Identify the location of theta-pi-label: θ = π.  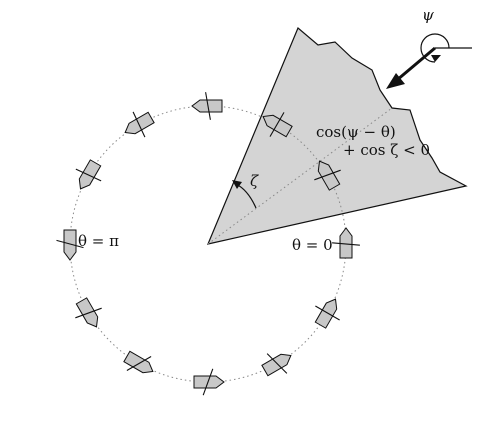
(98, 241).